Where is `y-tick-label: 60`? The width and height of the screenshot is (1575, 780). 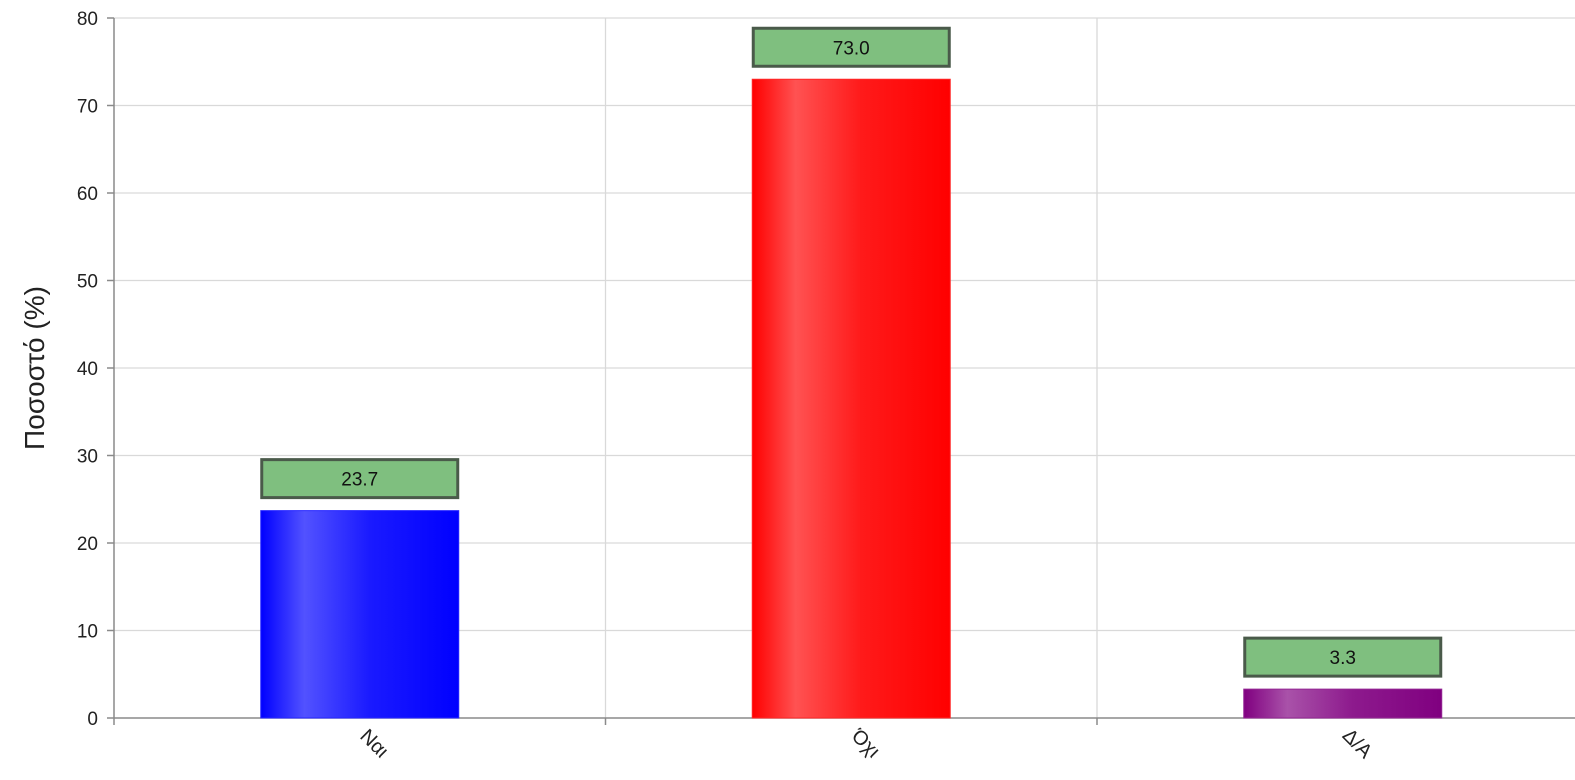
y-tick-label: 60 is located at coordinates (87, 194).